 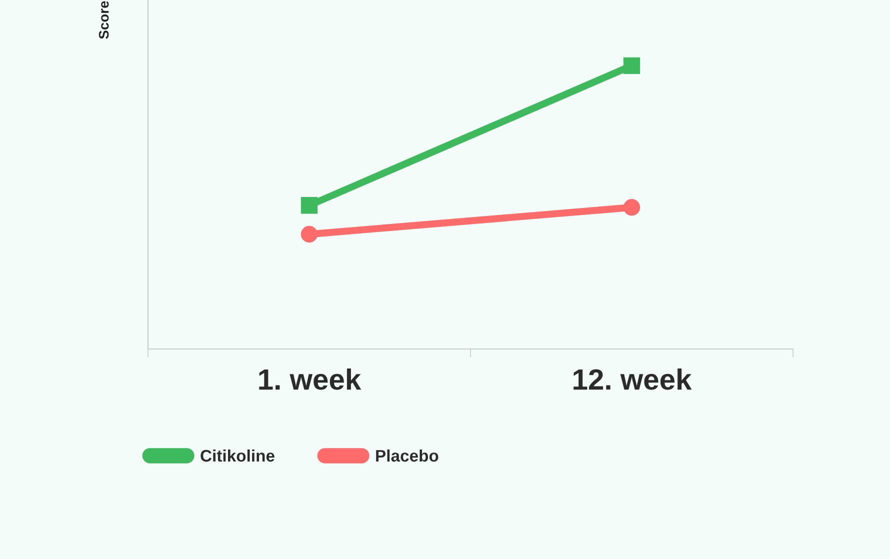 What do you see at coordinates (633, 379) in the screenshot?
I see `x-tick-label: 12. week` at bounding box center [633, 379].